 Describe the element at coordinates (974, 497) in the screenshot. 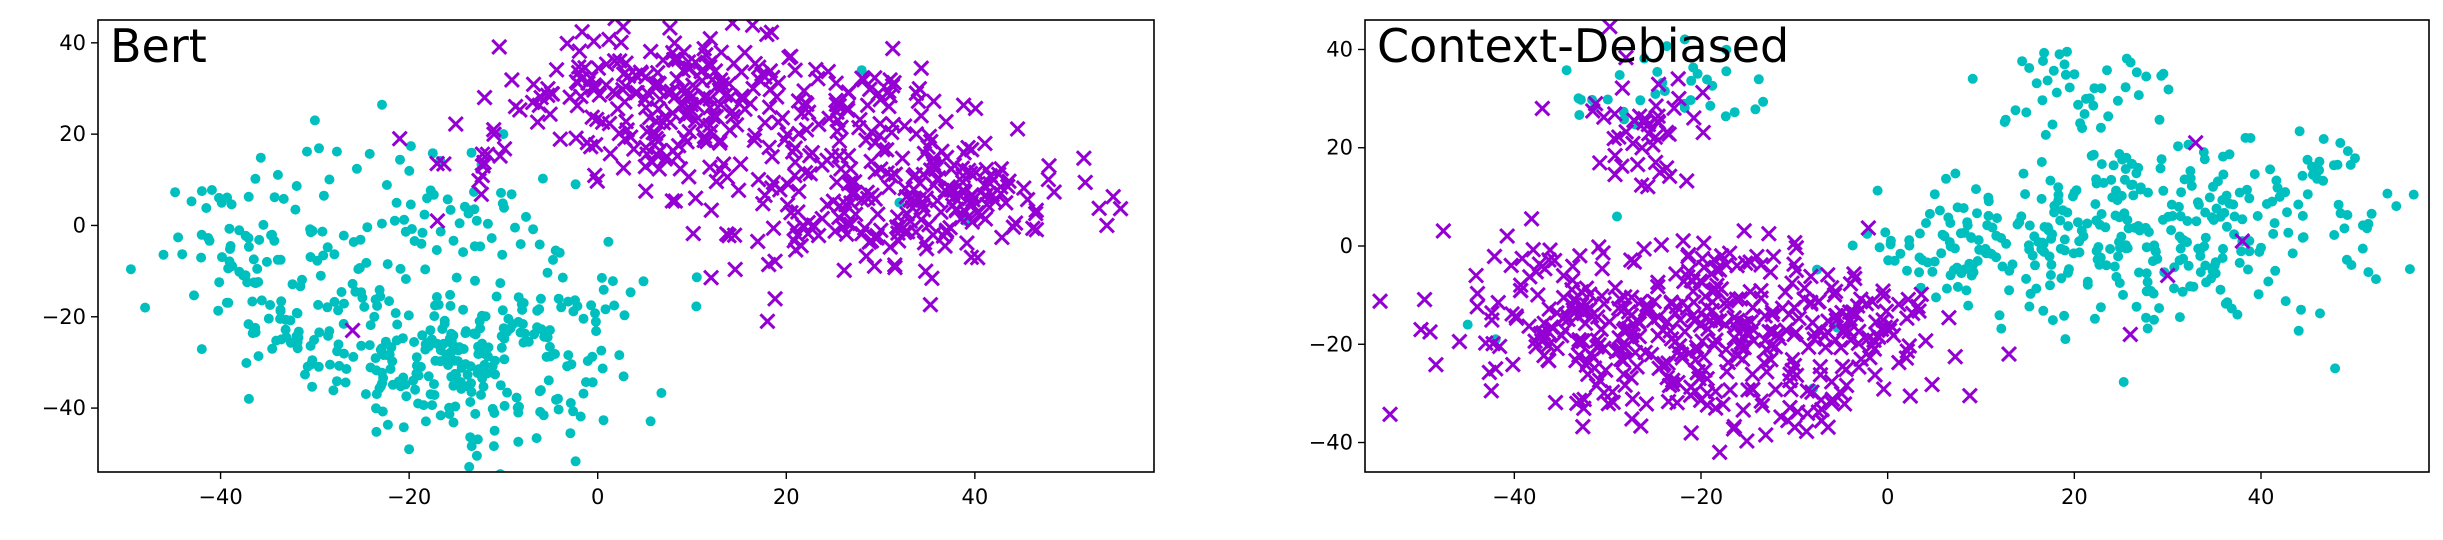

I see `x-tick-label: 40` at that location.